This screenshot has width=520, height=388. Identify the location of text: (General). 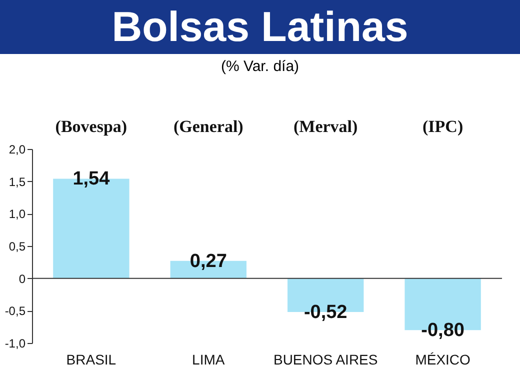
(208, 126).